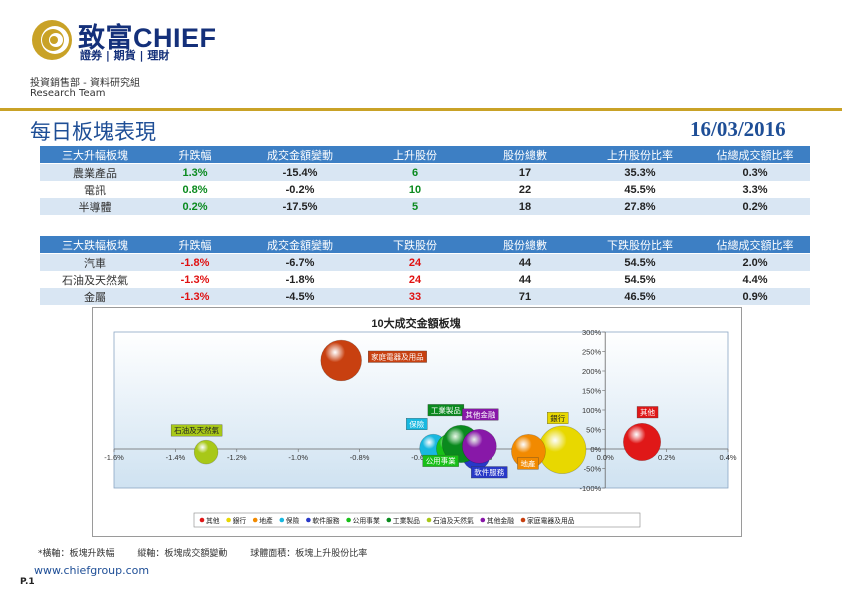  I want to click on column-header: 三大升幅板塊, so click(95, 155).